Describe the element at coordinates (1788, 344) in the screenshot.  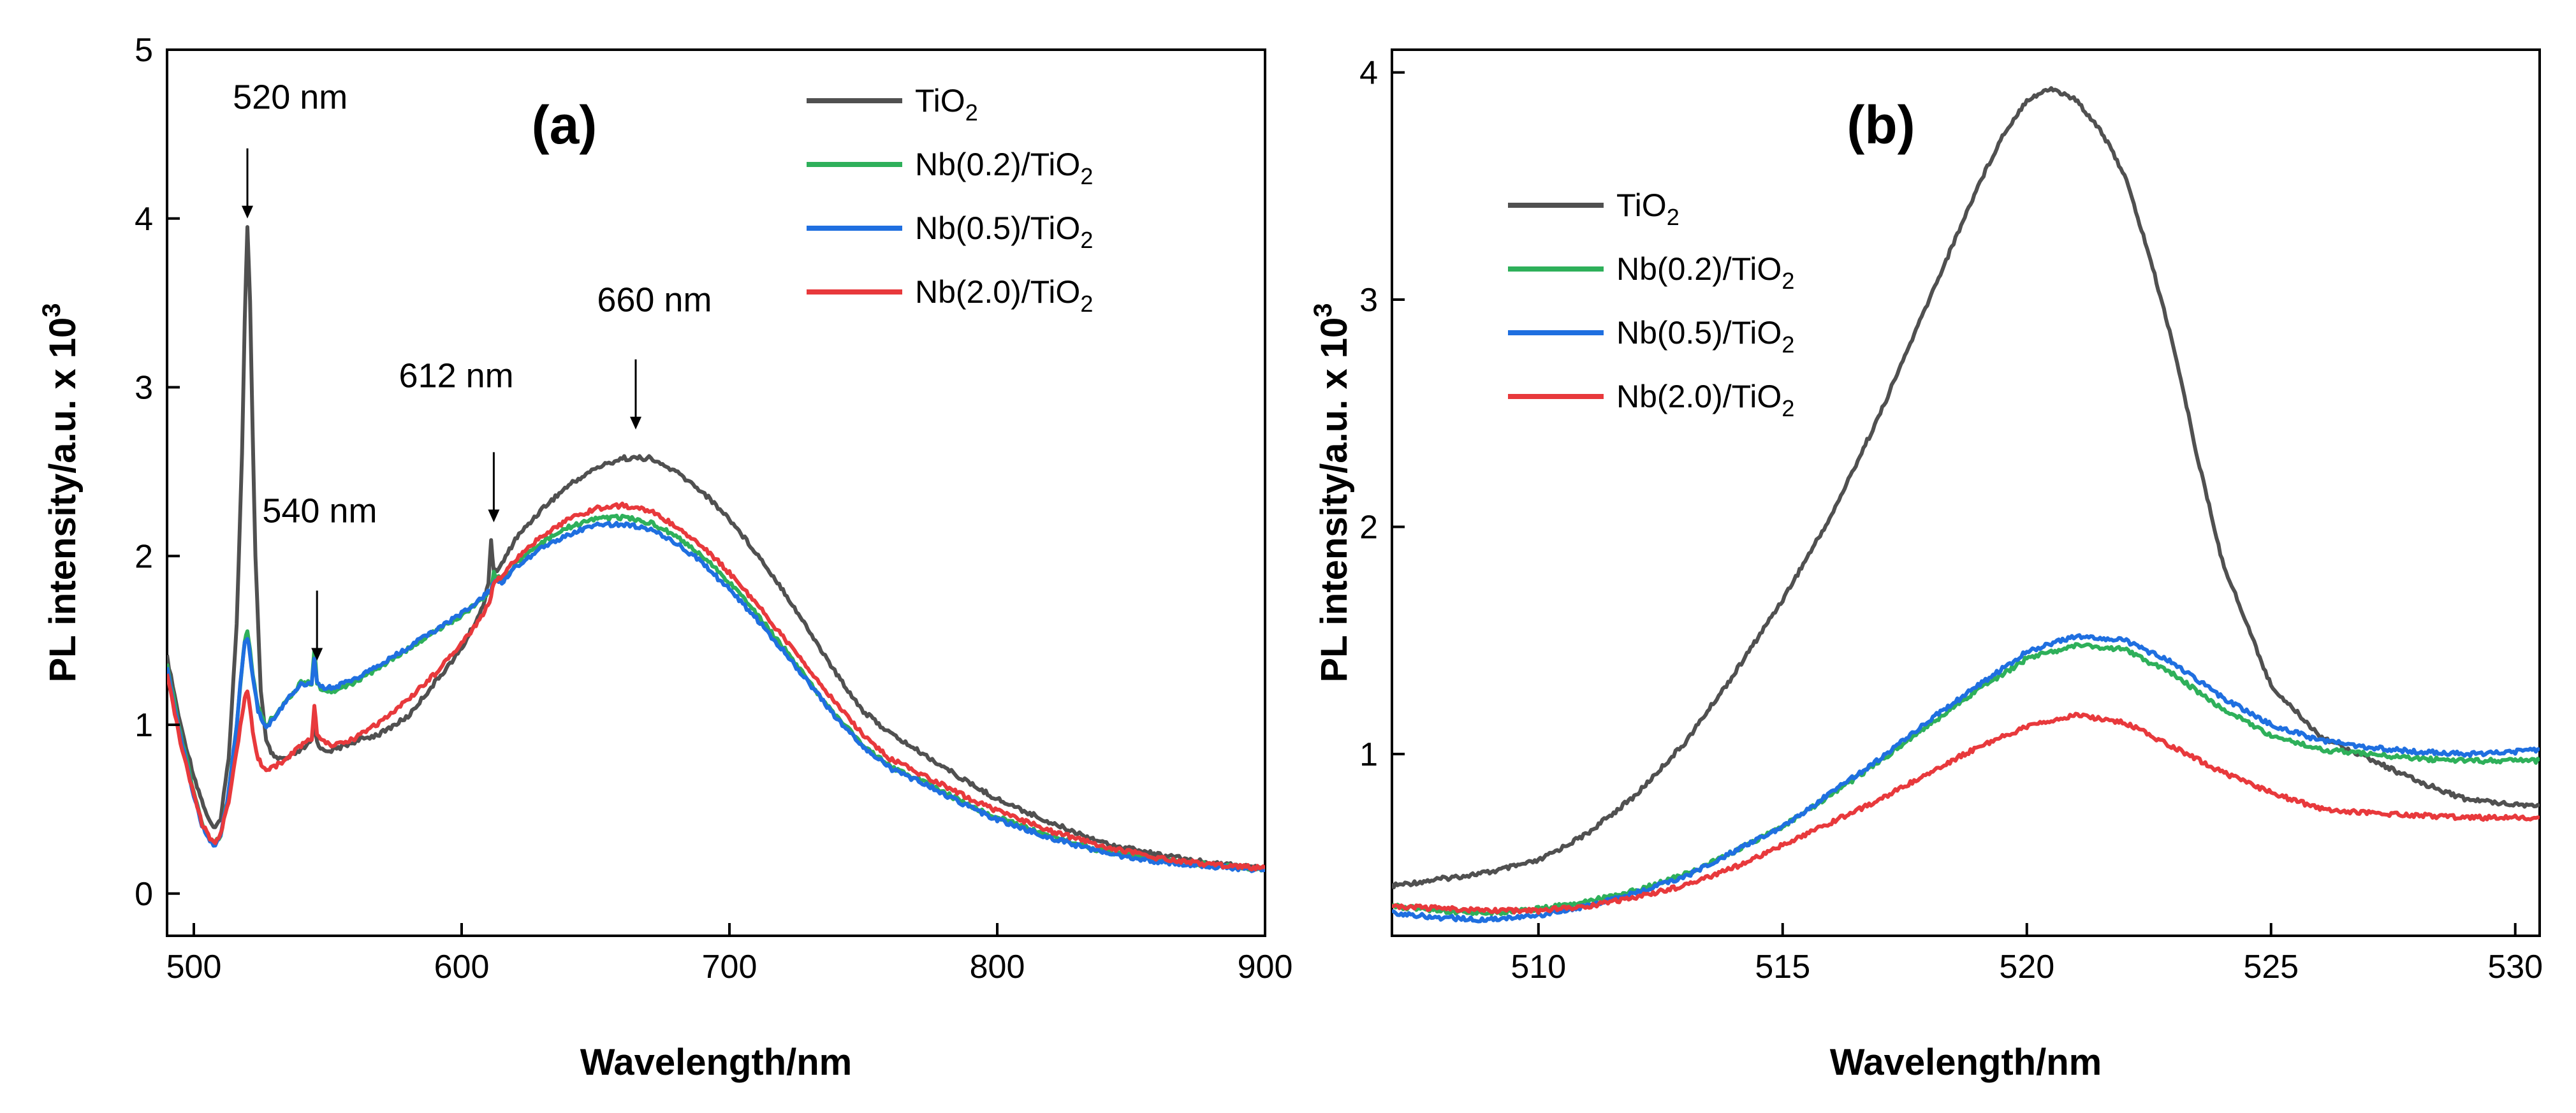
I see `legend-label-sub-b-2: 2` at that location.